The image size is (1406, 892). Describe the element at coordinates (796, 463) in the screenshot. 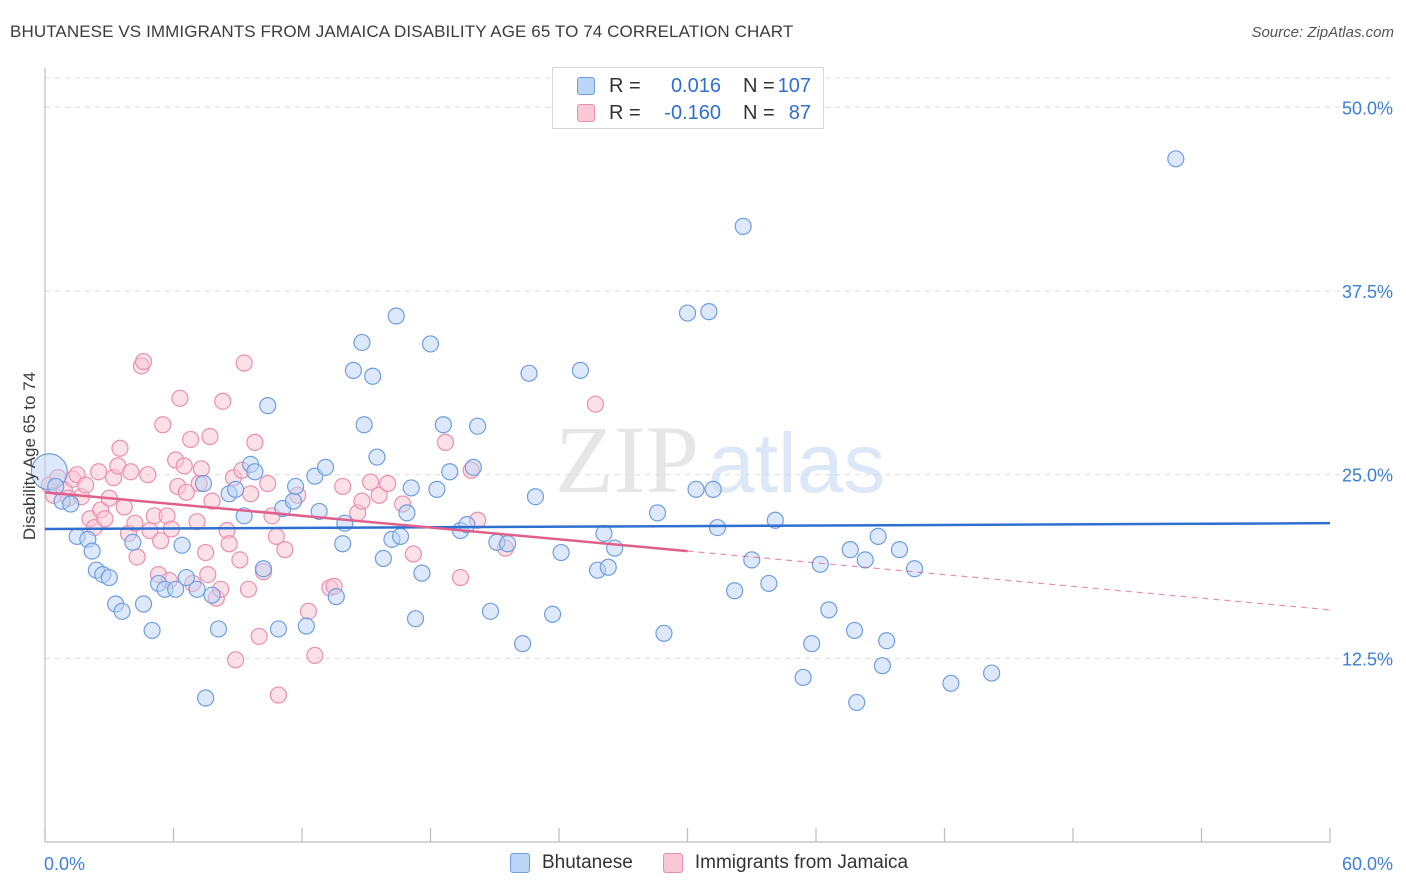

I see `watermark-atlas: atlas` at that location.